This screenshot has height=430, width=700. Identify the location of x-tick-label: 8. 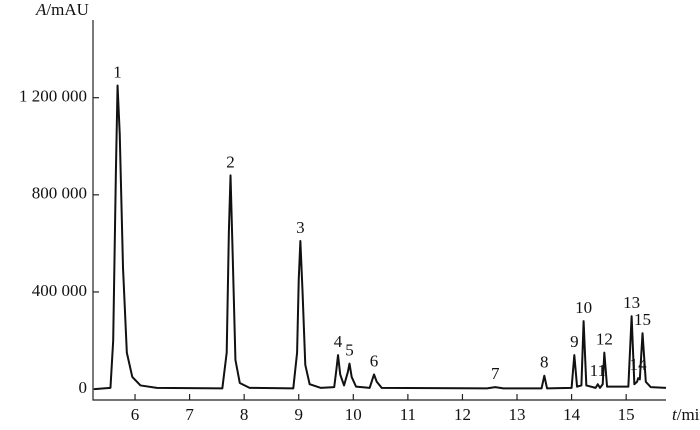
(244, 414).